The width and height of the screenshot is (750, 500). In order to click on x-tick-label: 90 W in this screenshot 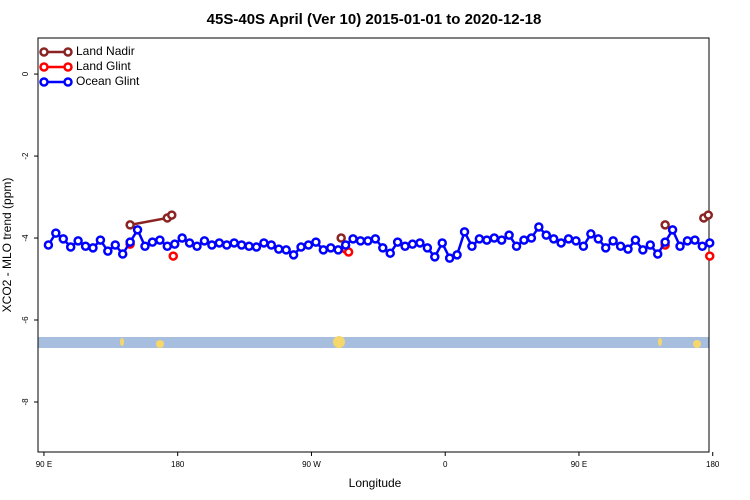, I will do `click(311, 464)`.